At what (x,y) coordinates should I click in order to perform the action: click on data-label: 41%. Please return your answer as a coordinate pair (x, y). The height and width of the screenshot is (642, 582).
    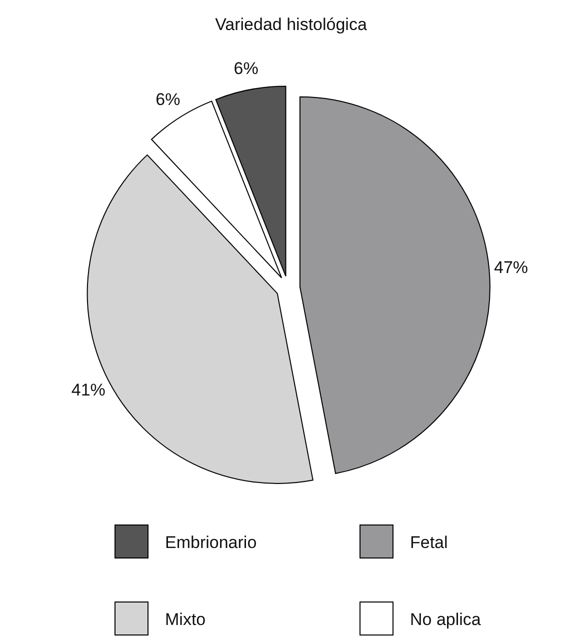
    Looking at the image, I should click on (88, 390).